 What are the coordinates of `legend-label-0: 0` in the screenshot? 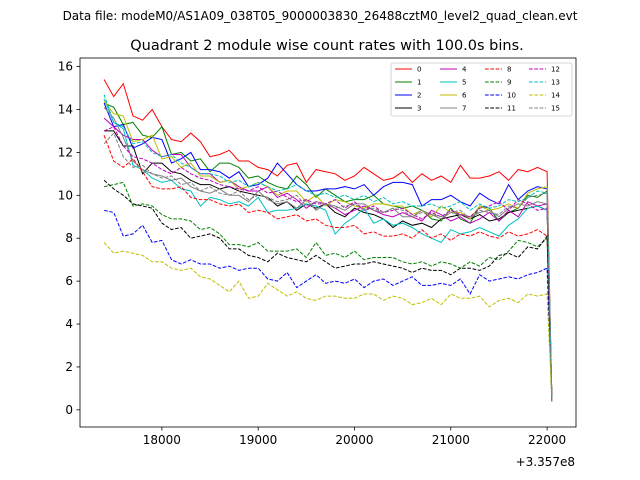 It's located at (419, 70).